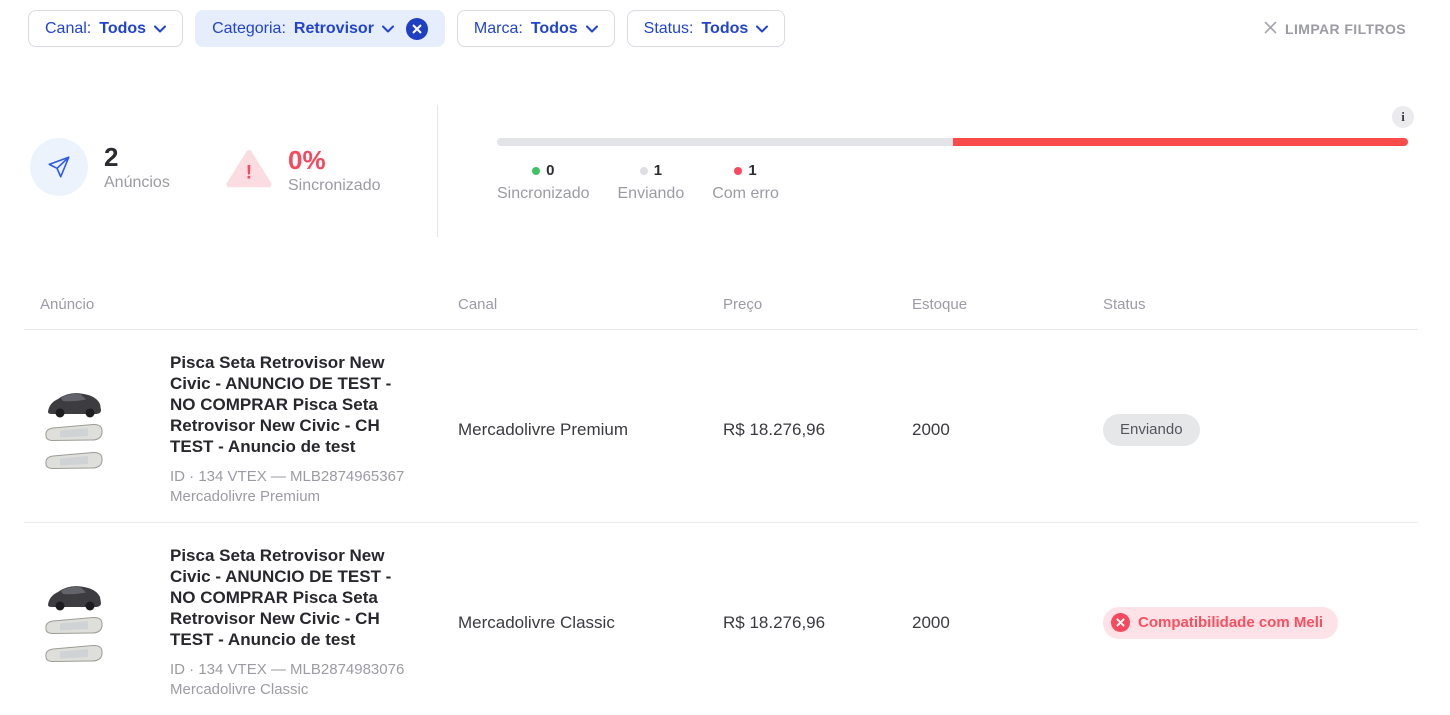 The width and height of the screenshot is (1450, 715). Describe the element at coordinates (100, 167) in the screenshot. I see `stat-anuncios: 2 Anúncios` at that location.